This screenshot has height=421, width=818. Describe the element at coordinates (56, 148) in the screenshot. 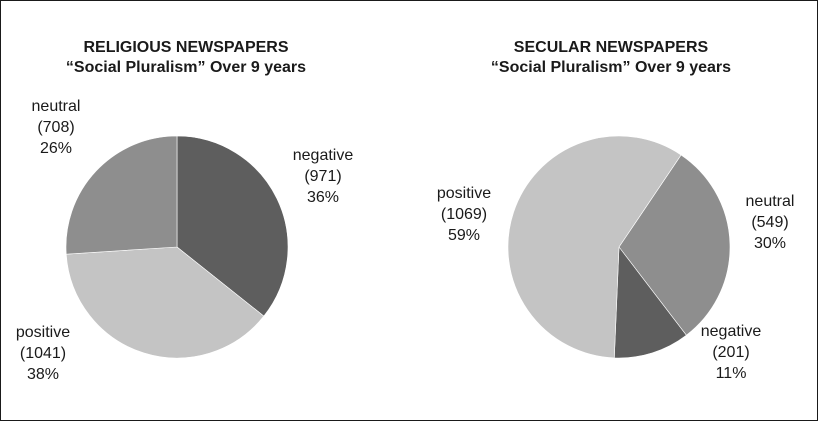

I see `slice-label-percent: 26%` at that location.